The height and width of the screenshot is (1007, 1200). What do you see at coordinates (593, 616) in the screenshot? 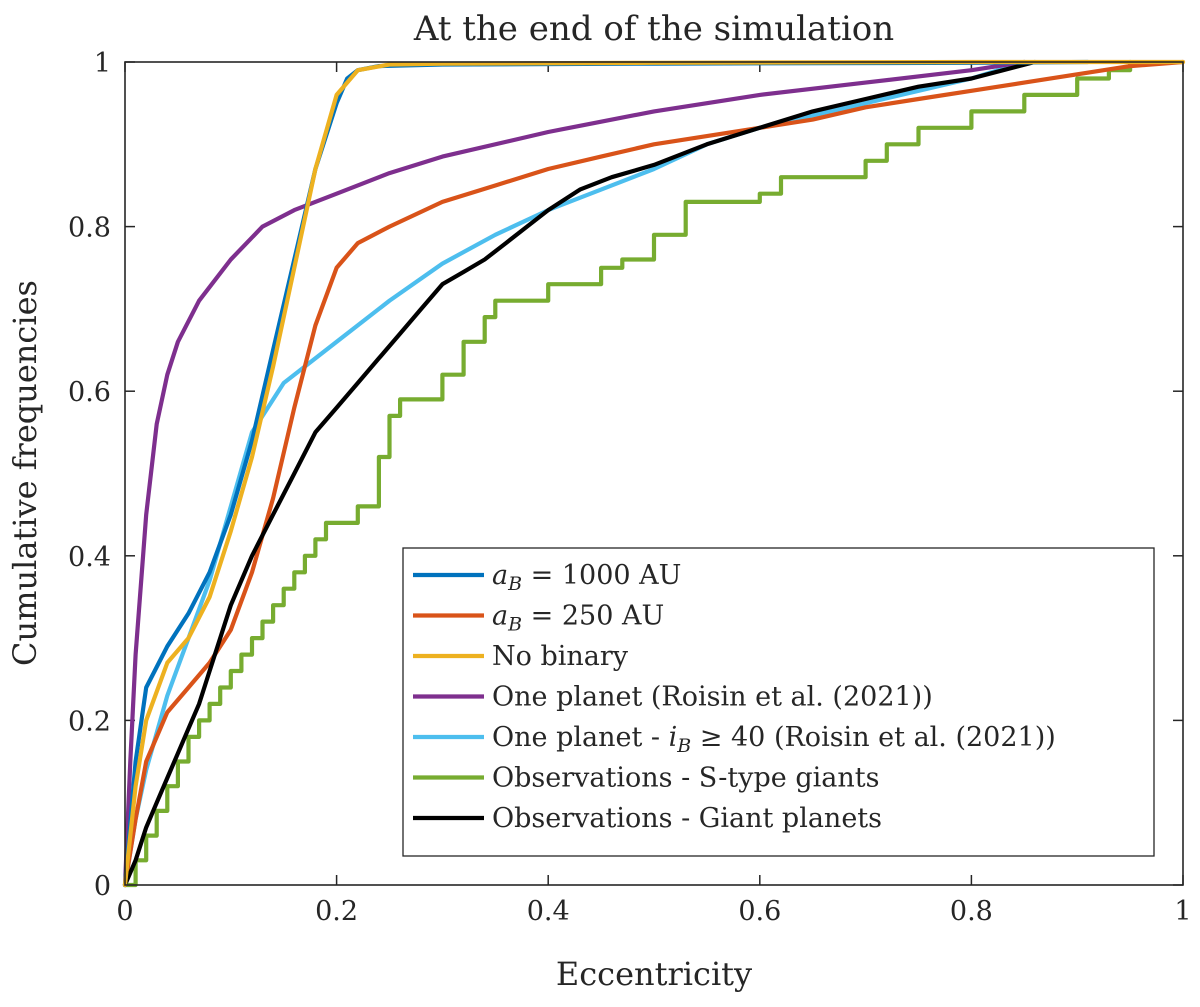
I see `legend-label-rest: = 250 AU` at bounding box center [593, 616].